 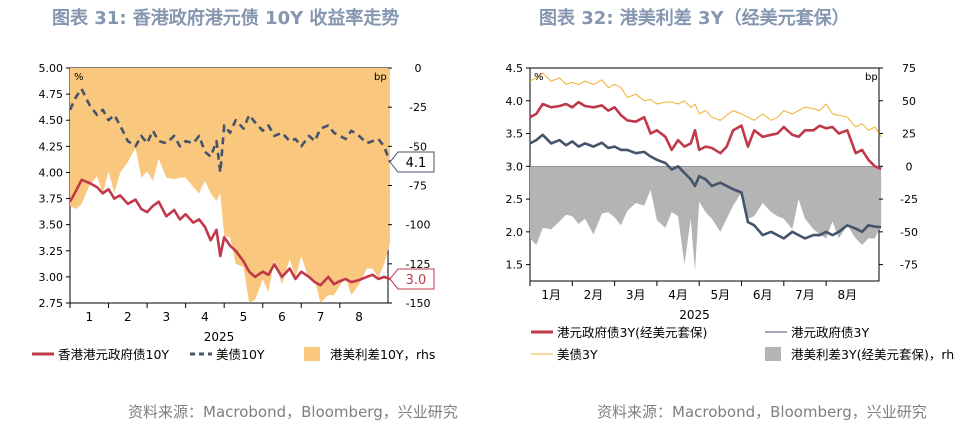 I want to click on end-label: 4.1, so click(x=416, y=163).